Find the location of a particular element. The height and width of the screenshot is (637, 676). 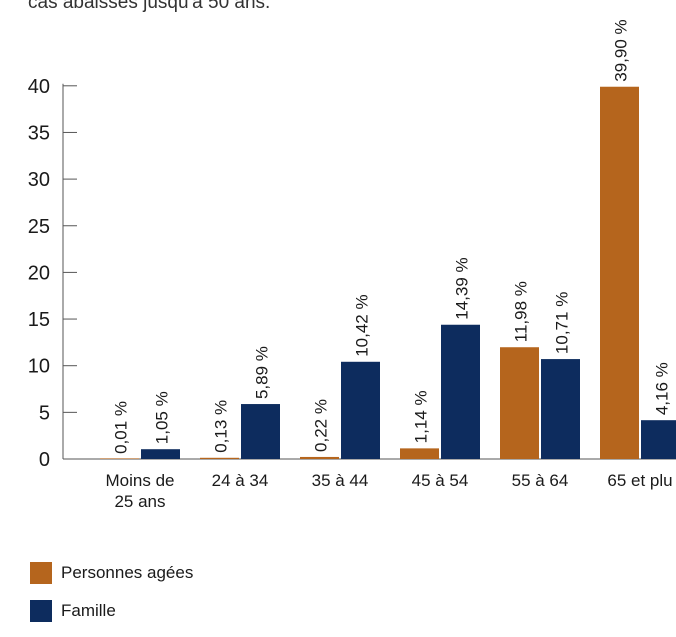

x-tick-label-0-line1: 25 ans is located at coordinates (139, 501).